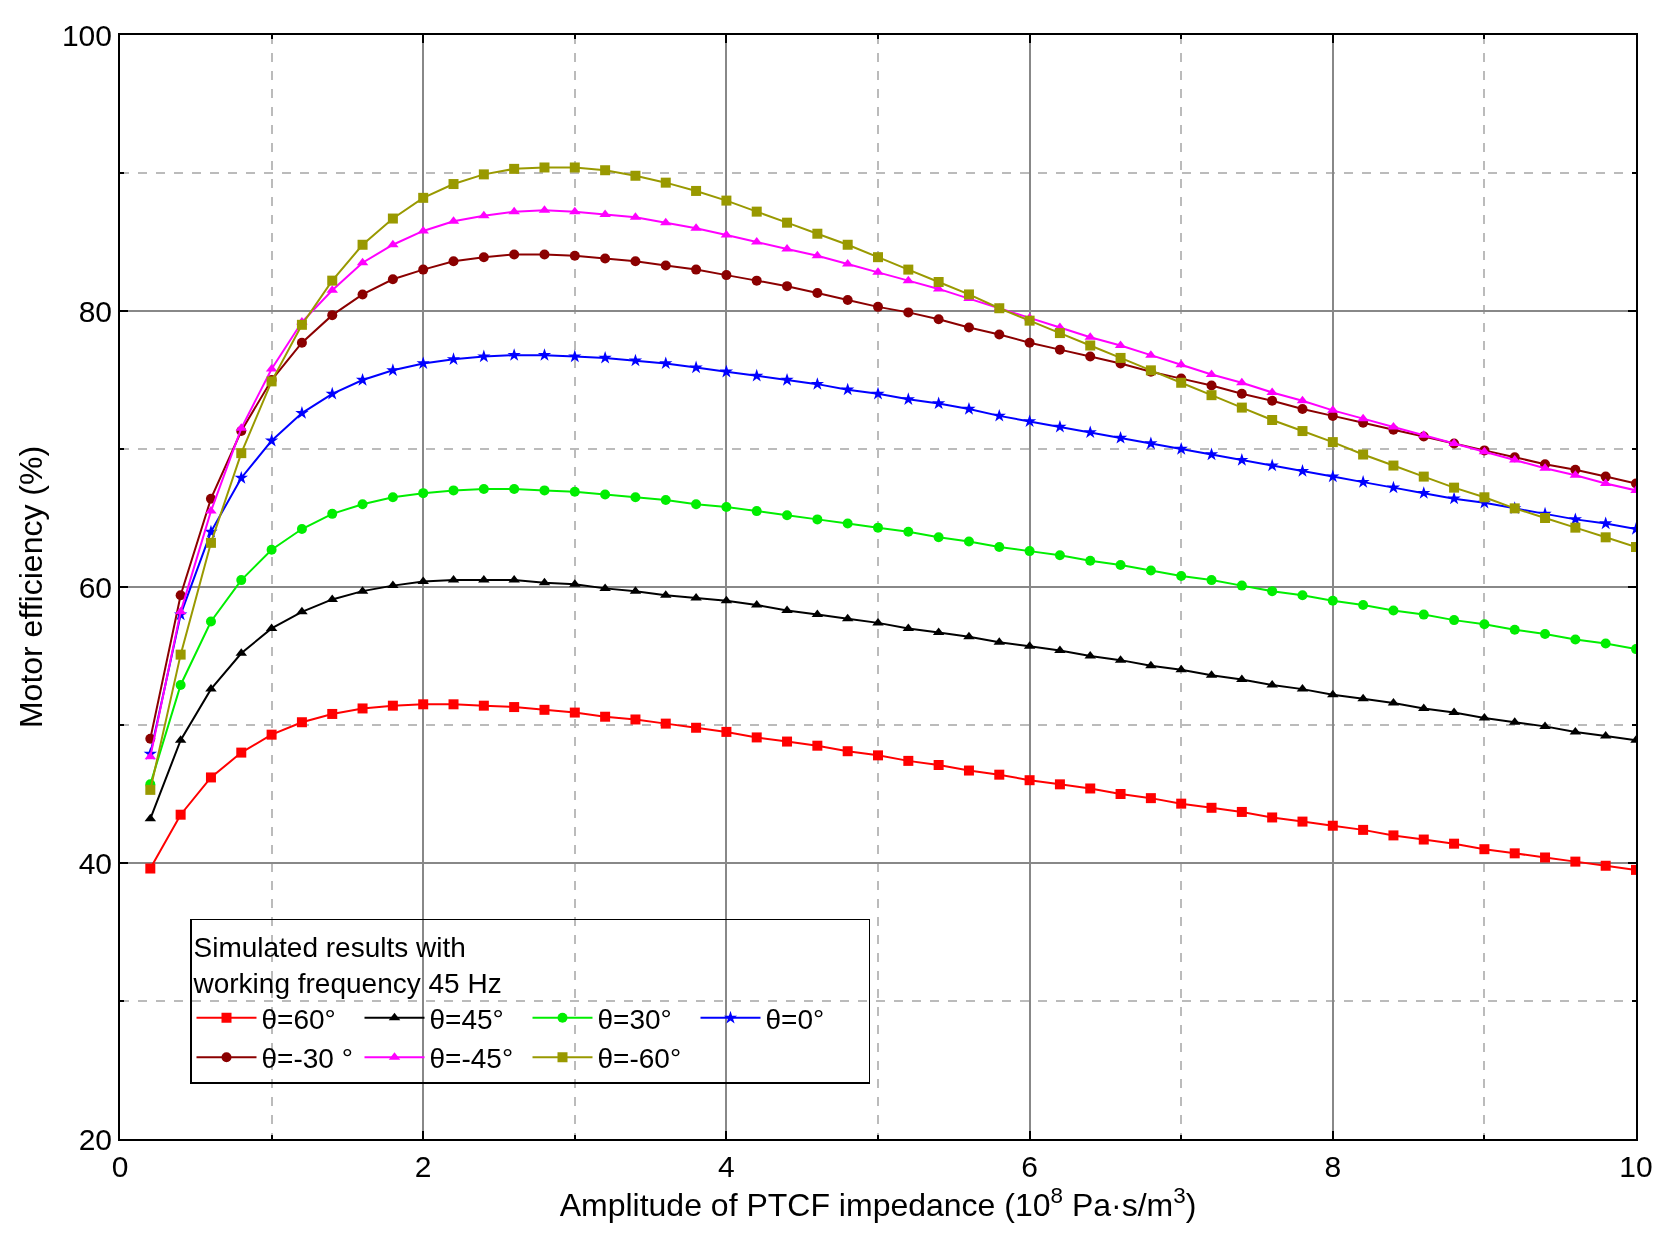 The image size is (1666, 1249). What do you see at coordinates (86, 35) in the screenshot?
I see `y-tick-label: 100` at bounding box center [86, 35].